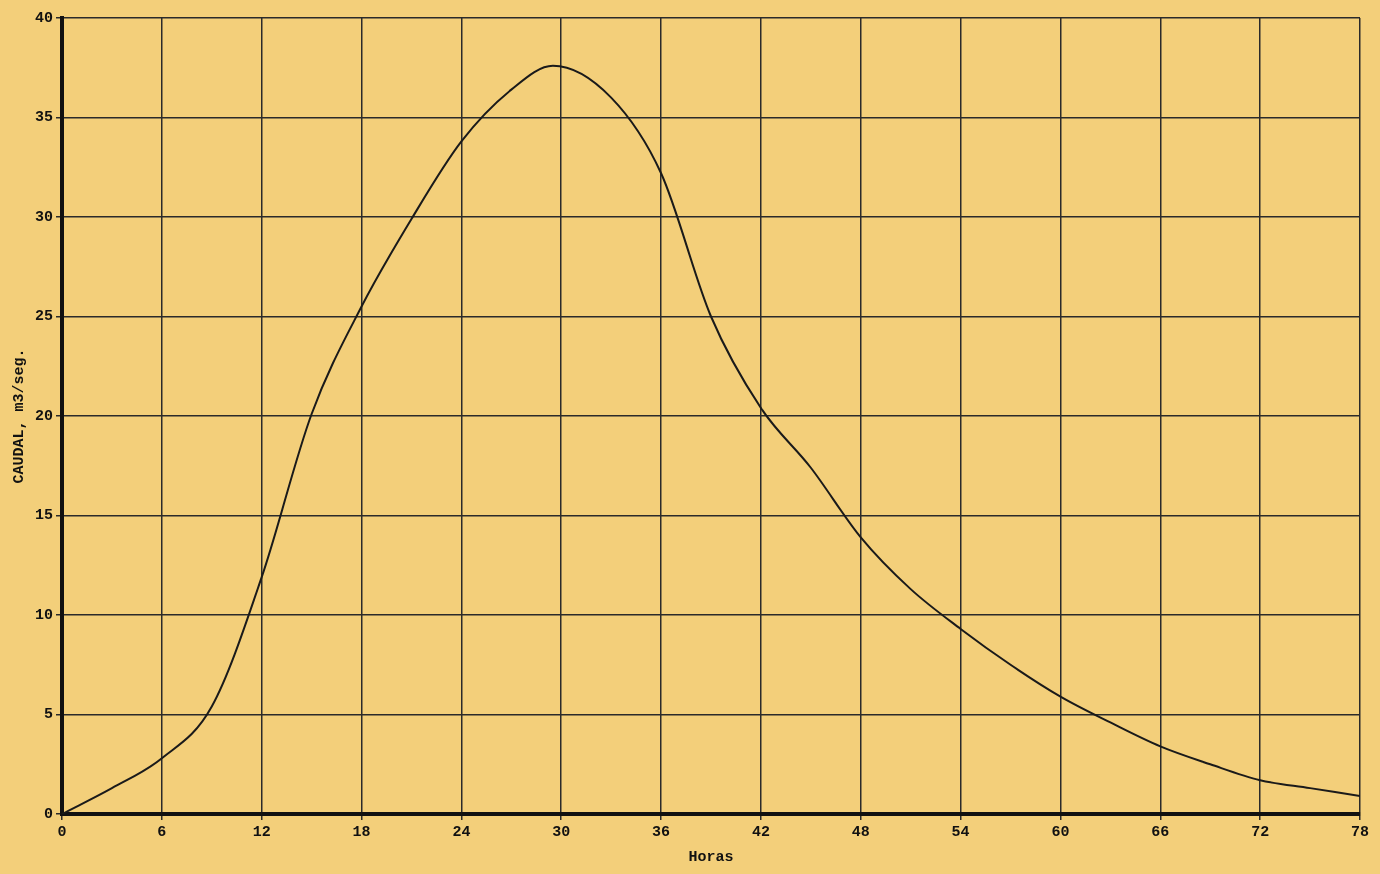  Describe the element at coordinates (1260, 832) in the screenshot. I see `x-tick-label: 72` at that location.